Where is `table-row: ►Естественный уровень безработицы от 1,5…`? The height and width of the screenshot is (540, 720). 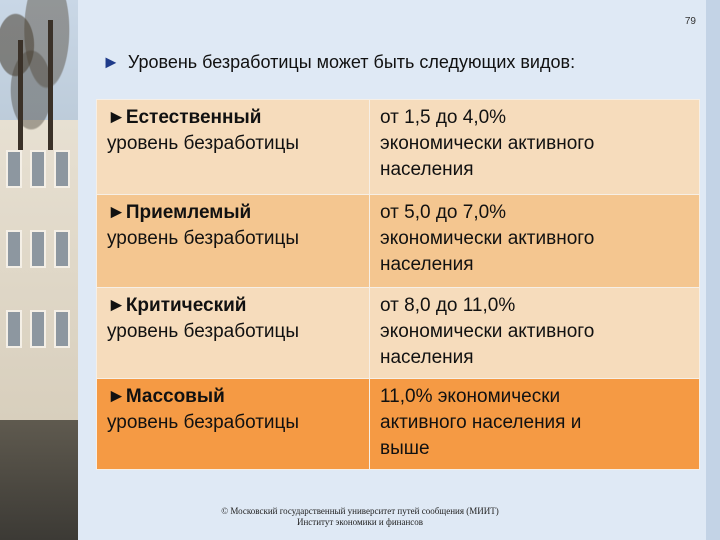 table-row: ►Естественный уровень безработицы от 1,5… is located at coordinates (398, 147).